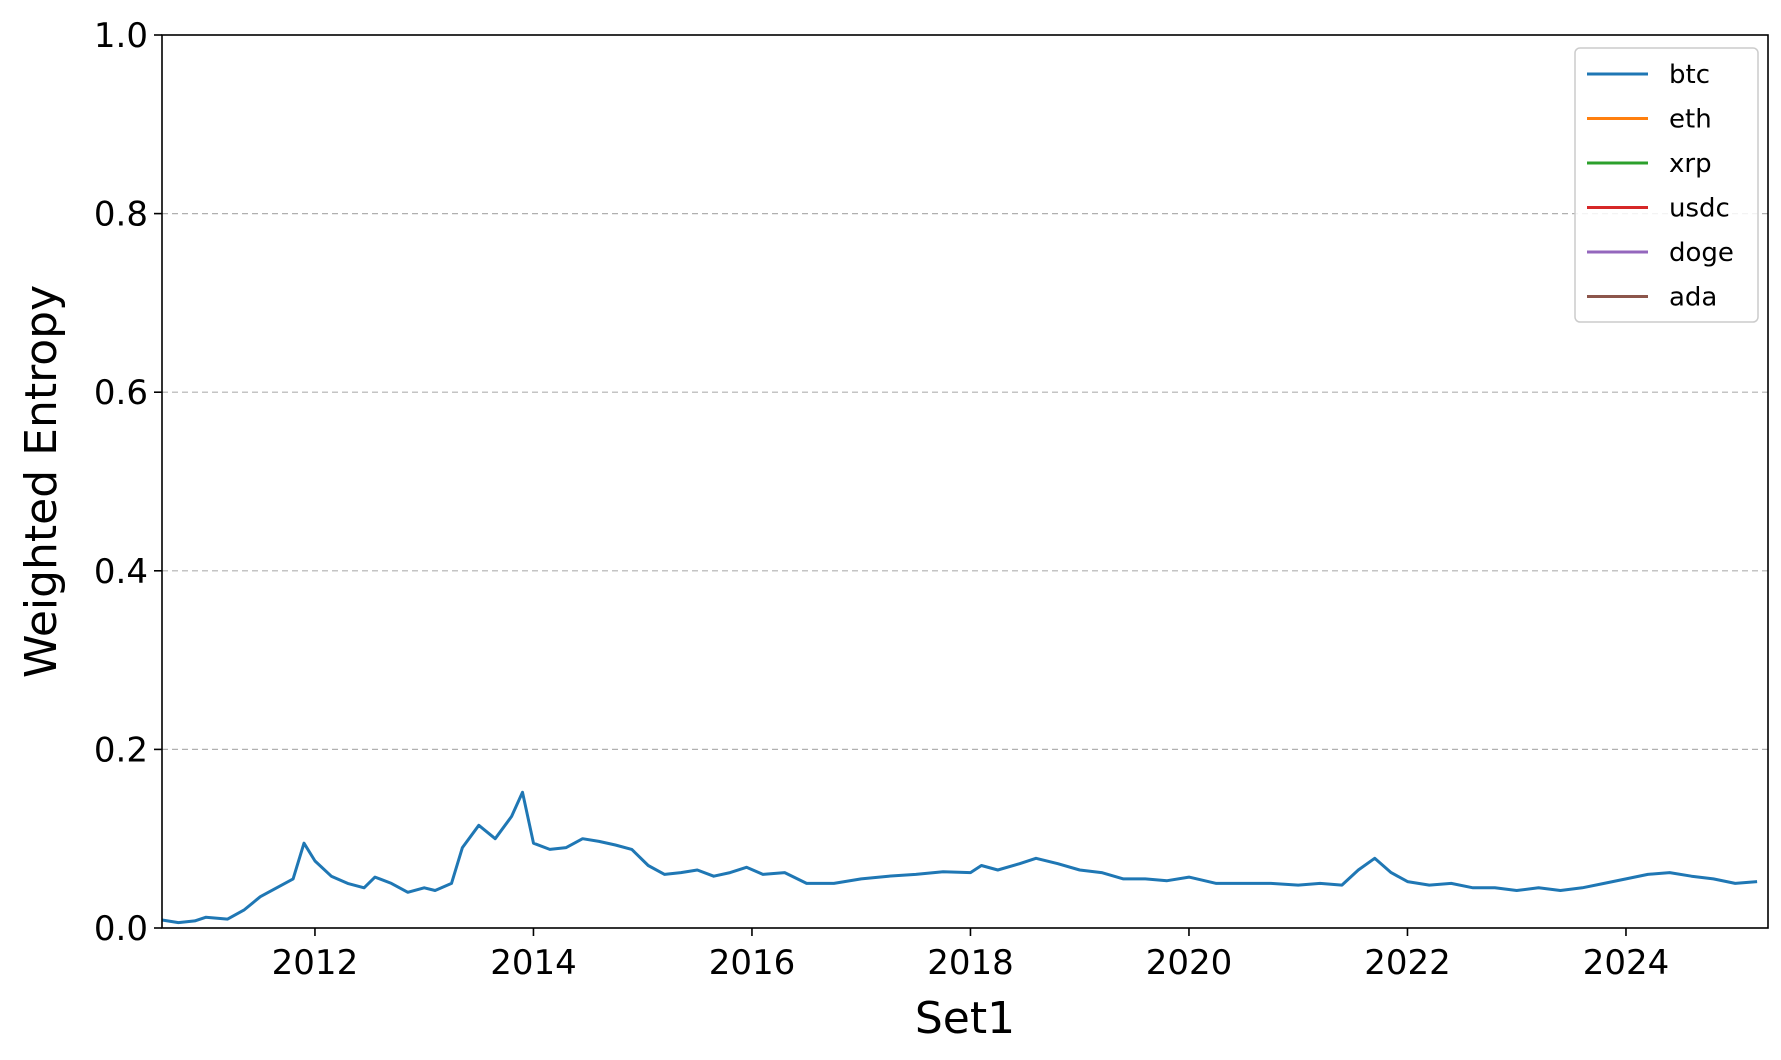  I want to click on y-tick-label: 0.8, so click(121, 215).